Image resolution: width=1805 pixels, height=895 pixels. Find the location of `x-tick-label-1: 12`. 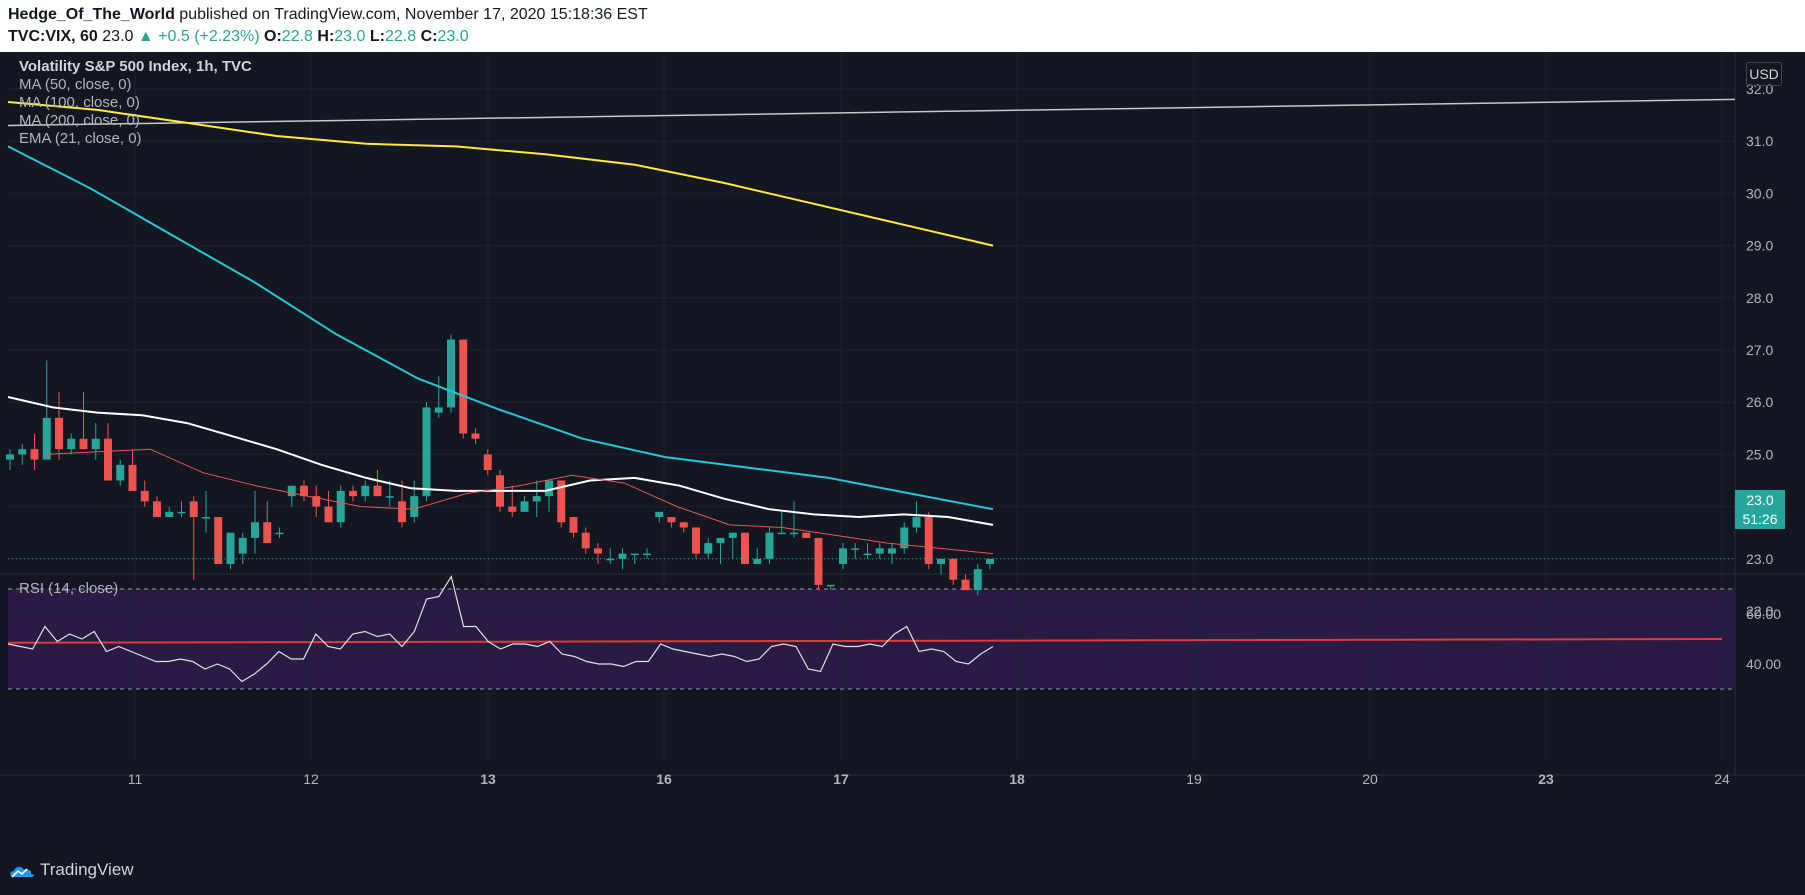

x-tick-label-1: 12 is located at coordinates (311, 779).